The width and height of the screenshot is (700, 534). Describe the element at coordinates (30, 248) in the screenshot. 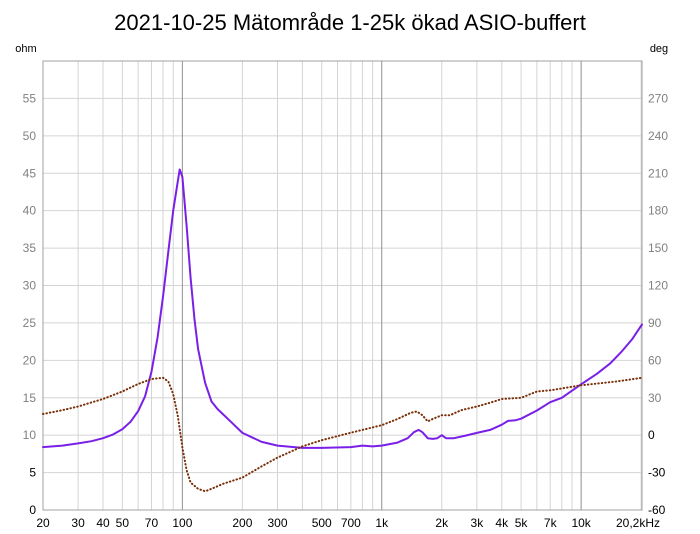

I see `left-tick-label: 35` at that location.